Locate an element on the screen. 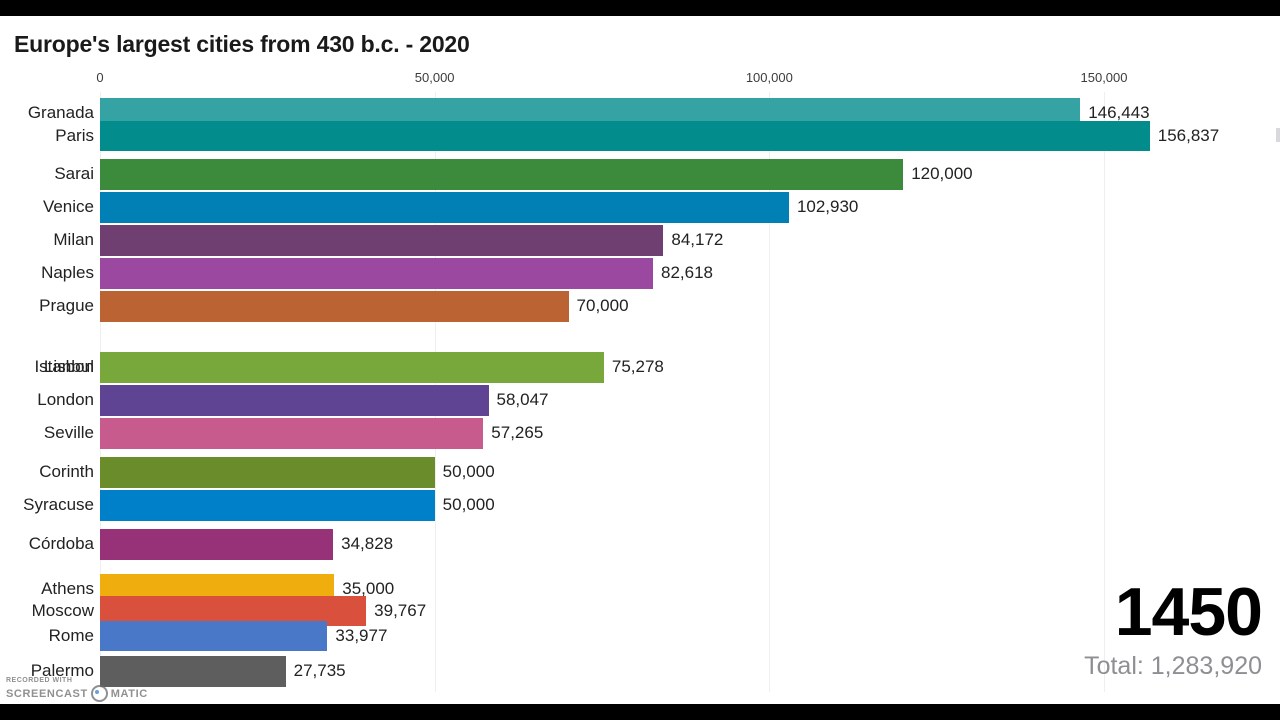 The width and height of the screenshot is (1280, 720). bar-value-label: 58,047 is located at coordinates (522, 399).